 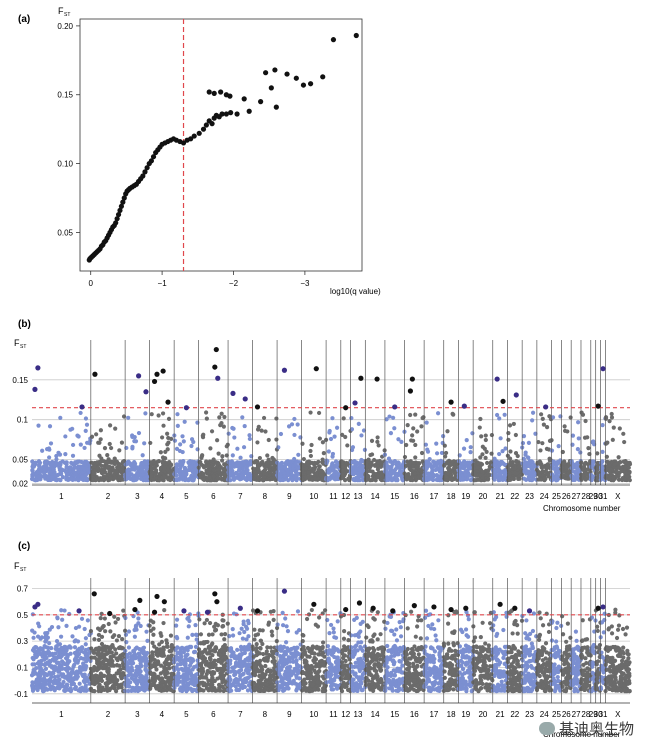 I want to click on panel-c-ylabel-sub: ST, so click(x=23, y=570).